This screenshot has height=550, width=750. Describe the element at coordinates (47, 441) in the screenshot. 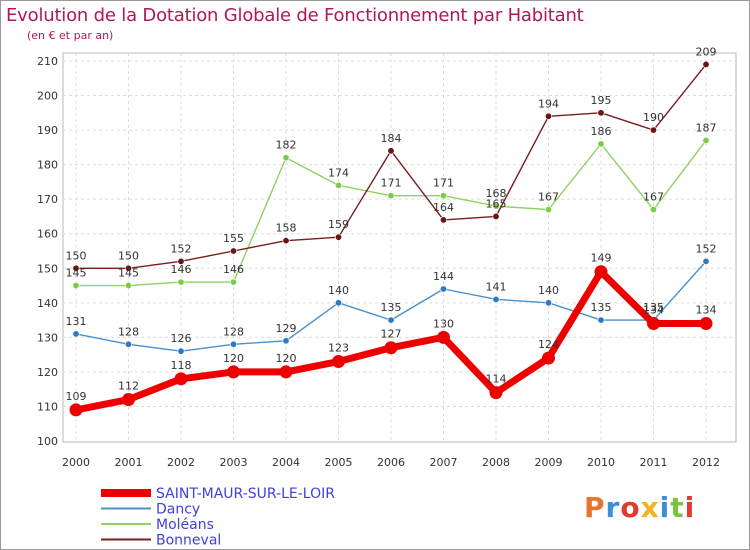

I see `y-tick-label: 100` at that location.